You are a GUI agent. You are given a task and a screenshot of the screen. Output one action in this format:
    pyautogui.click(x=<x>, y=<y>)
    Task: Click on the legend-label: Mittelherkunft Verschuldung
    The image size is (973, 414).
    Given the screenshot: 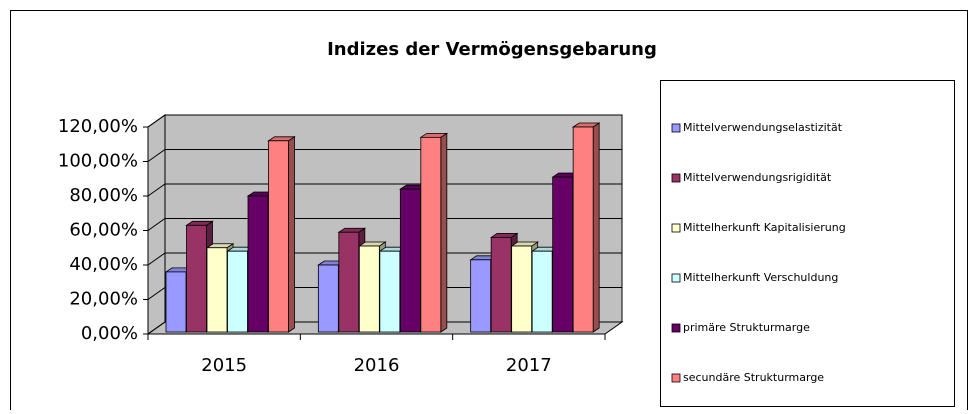 What is the action you would take?
    pyautogui.click(x=760, y=277)
    